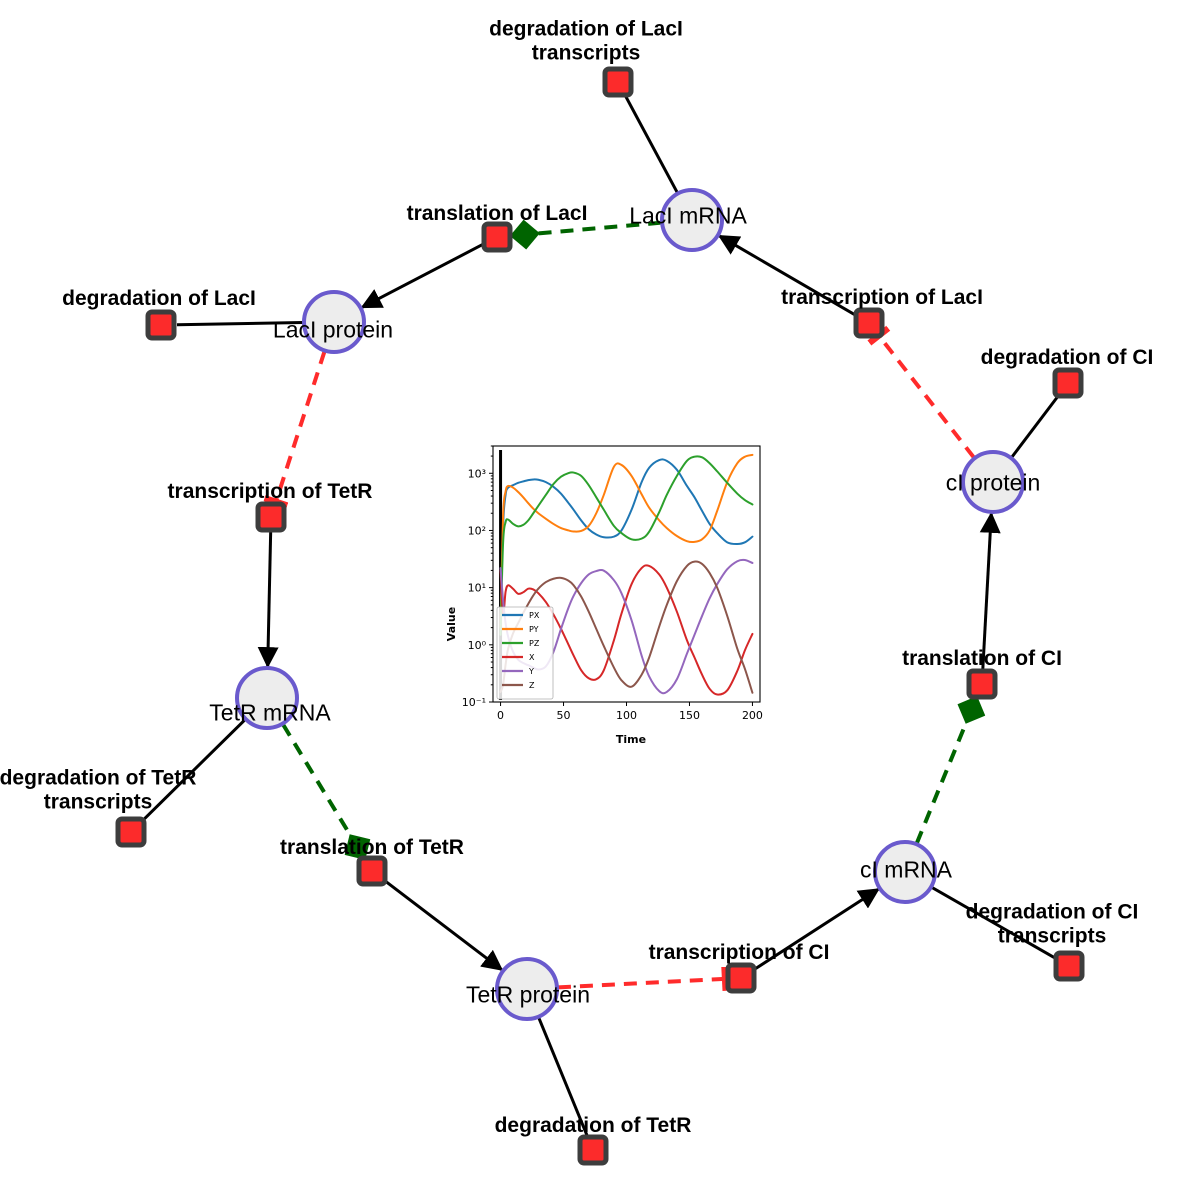 The width and height of the screenshot is (1189, 1200). What do you see at coordinates (531, 671) in the screenshot?
I see `chart-legend-label-Y: Y` at bounding box center [531, 671].